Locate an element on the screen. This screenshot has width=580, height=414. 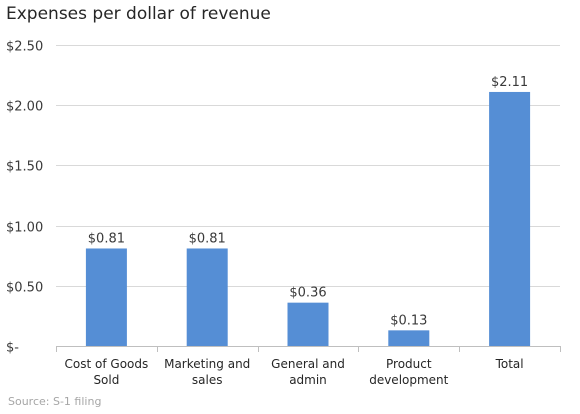
source-note: Source: S-1 filing is located at coordinates (55, 401).